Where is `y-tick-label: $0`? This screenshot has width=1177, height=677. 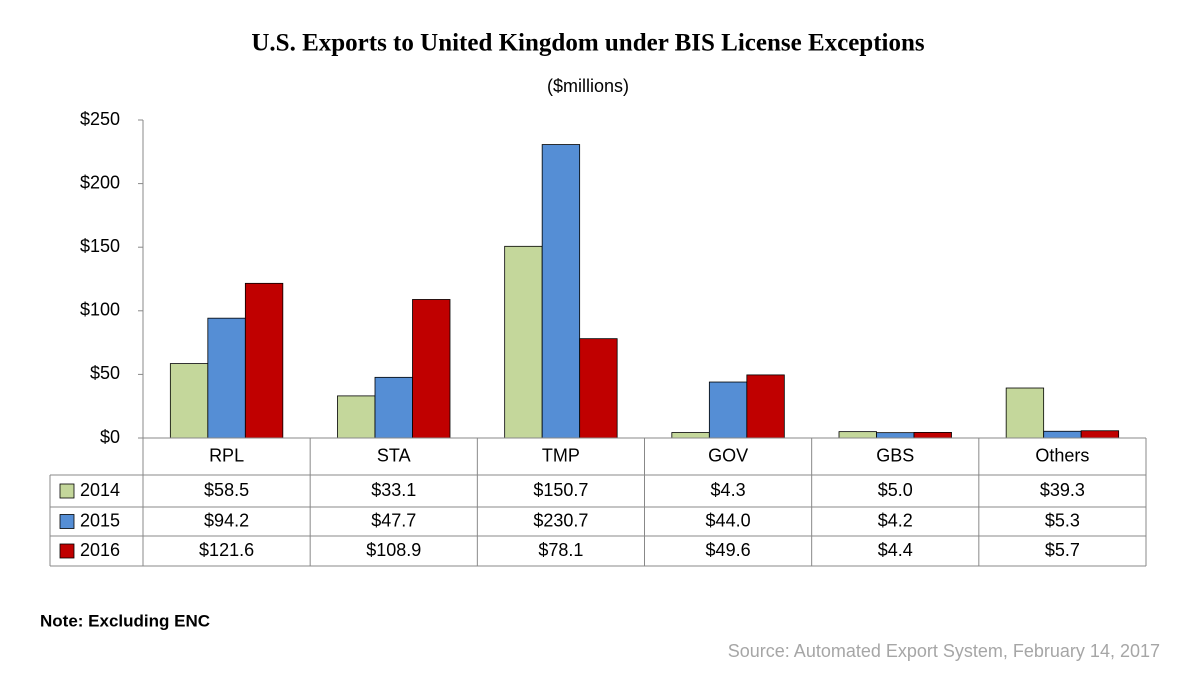 y-tick-label: $0 is located at coordinates (110, 437).